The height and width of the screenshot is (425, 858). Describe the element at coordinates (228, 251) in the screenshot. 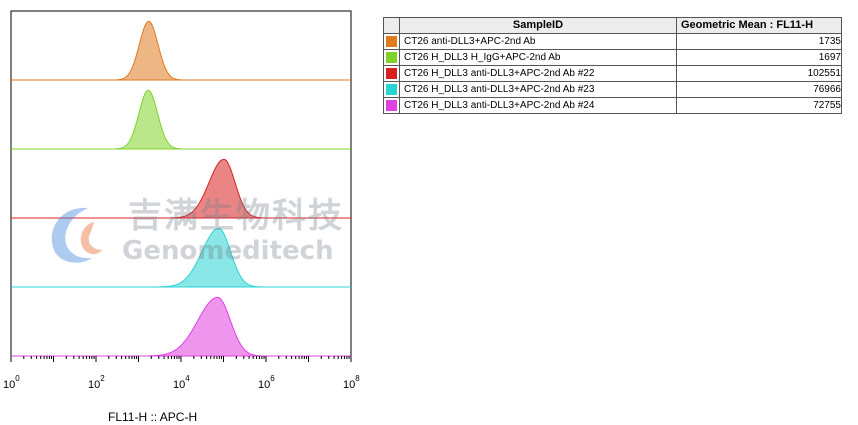

I see `watermark-english: Genomeditech` at that location.